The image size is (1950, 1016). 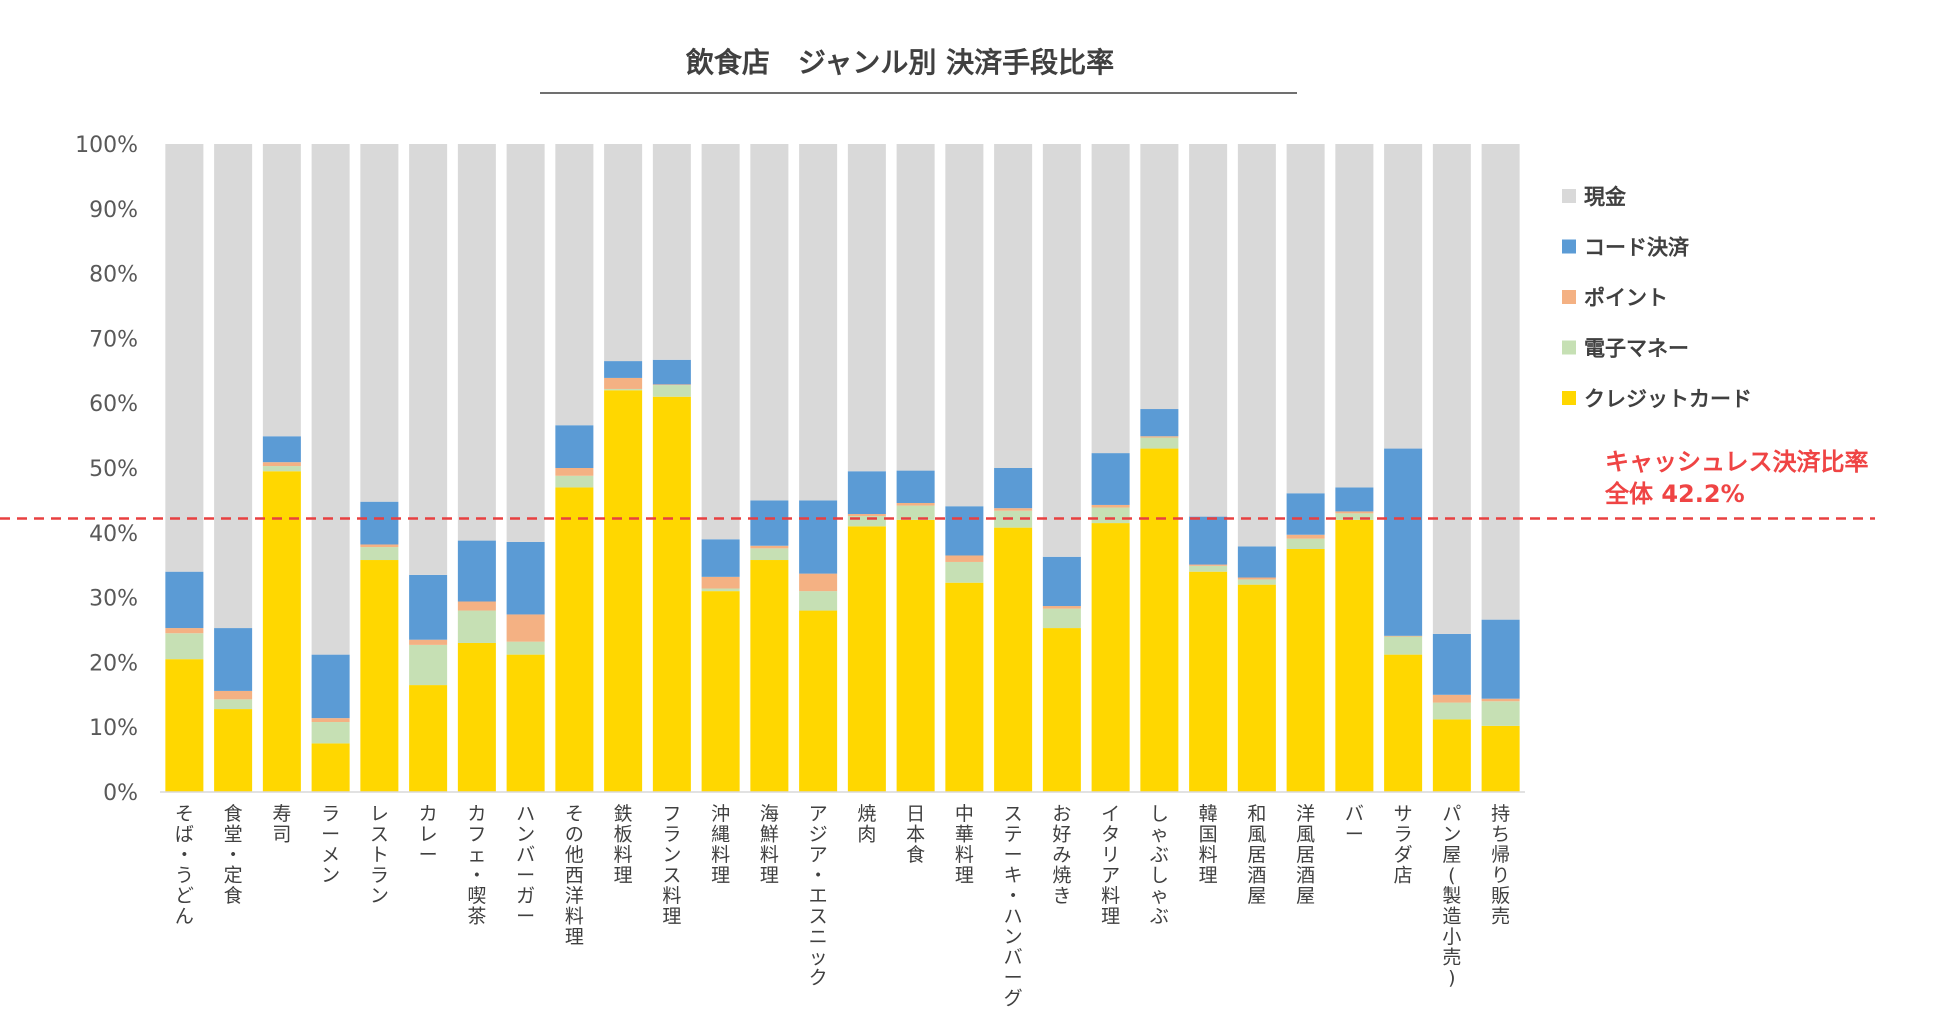 What do you see at coordinates (1354, 824) in the screenshot?
I see `x-tick-label: バー` at bounding box center [1354, 824].